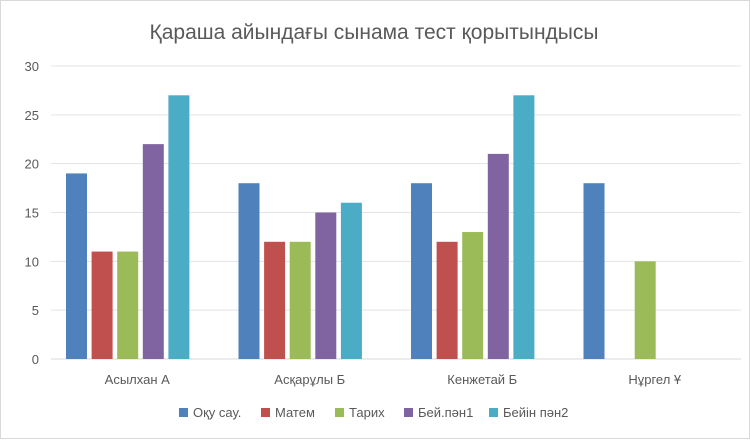 The image size is (750, 440). I want to click on y-axis: 0 5 10 15 20 25 30, so click(32, 213).